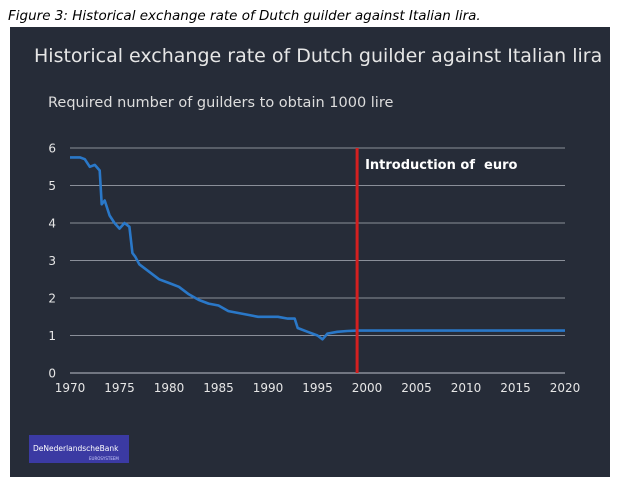 The width and height of the screenshot is (627, 487). I want to click on y-tick-label: 5, so click(52, 186).